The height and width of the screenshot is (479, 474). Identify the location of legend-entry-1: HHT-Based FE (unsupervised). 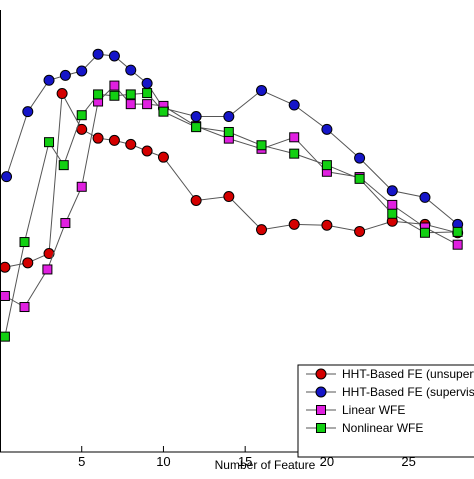
(390, 374).